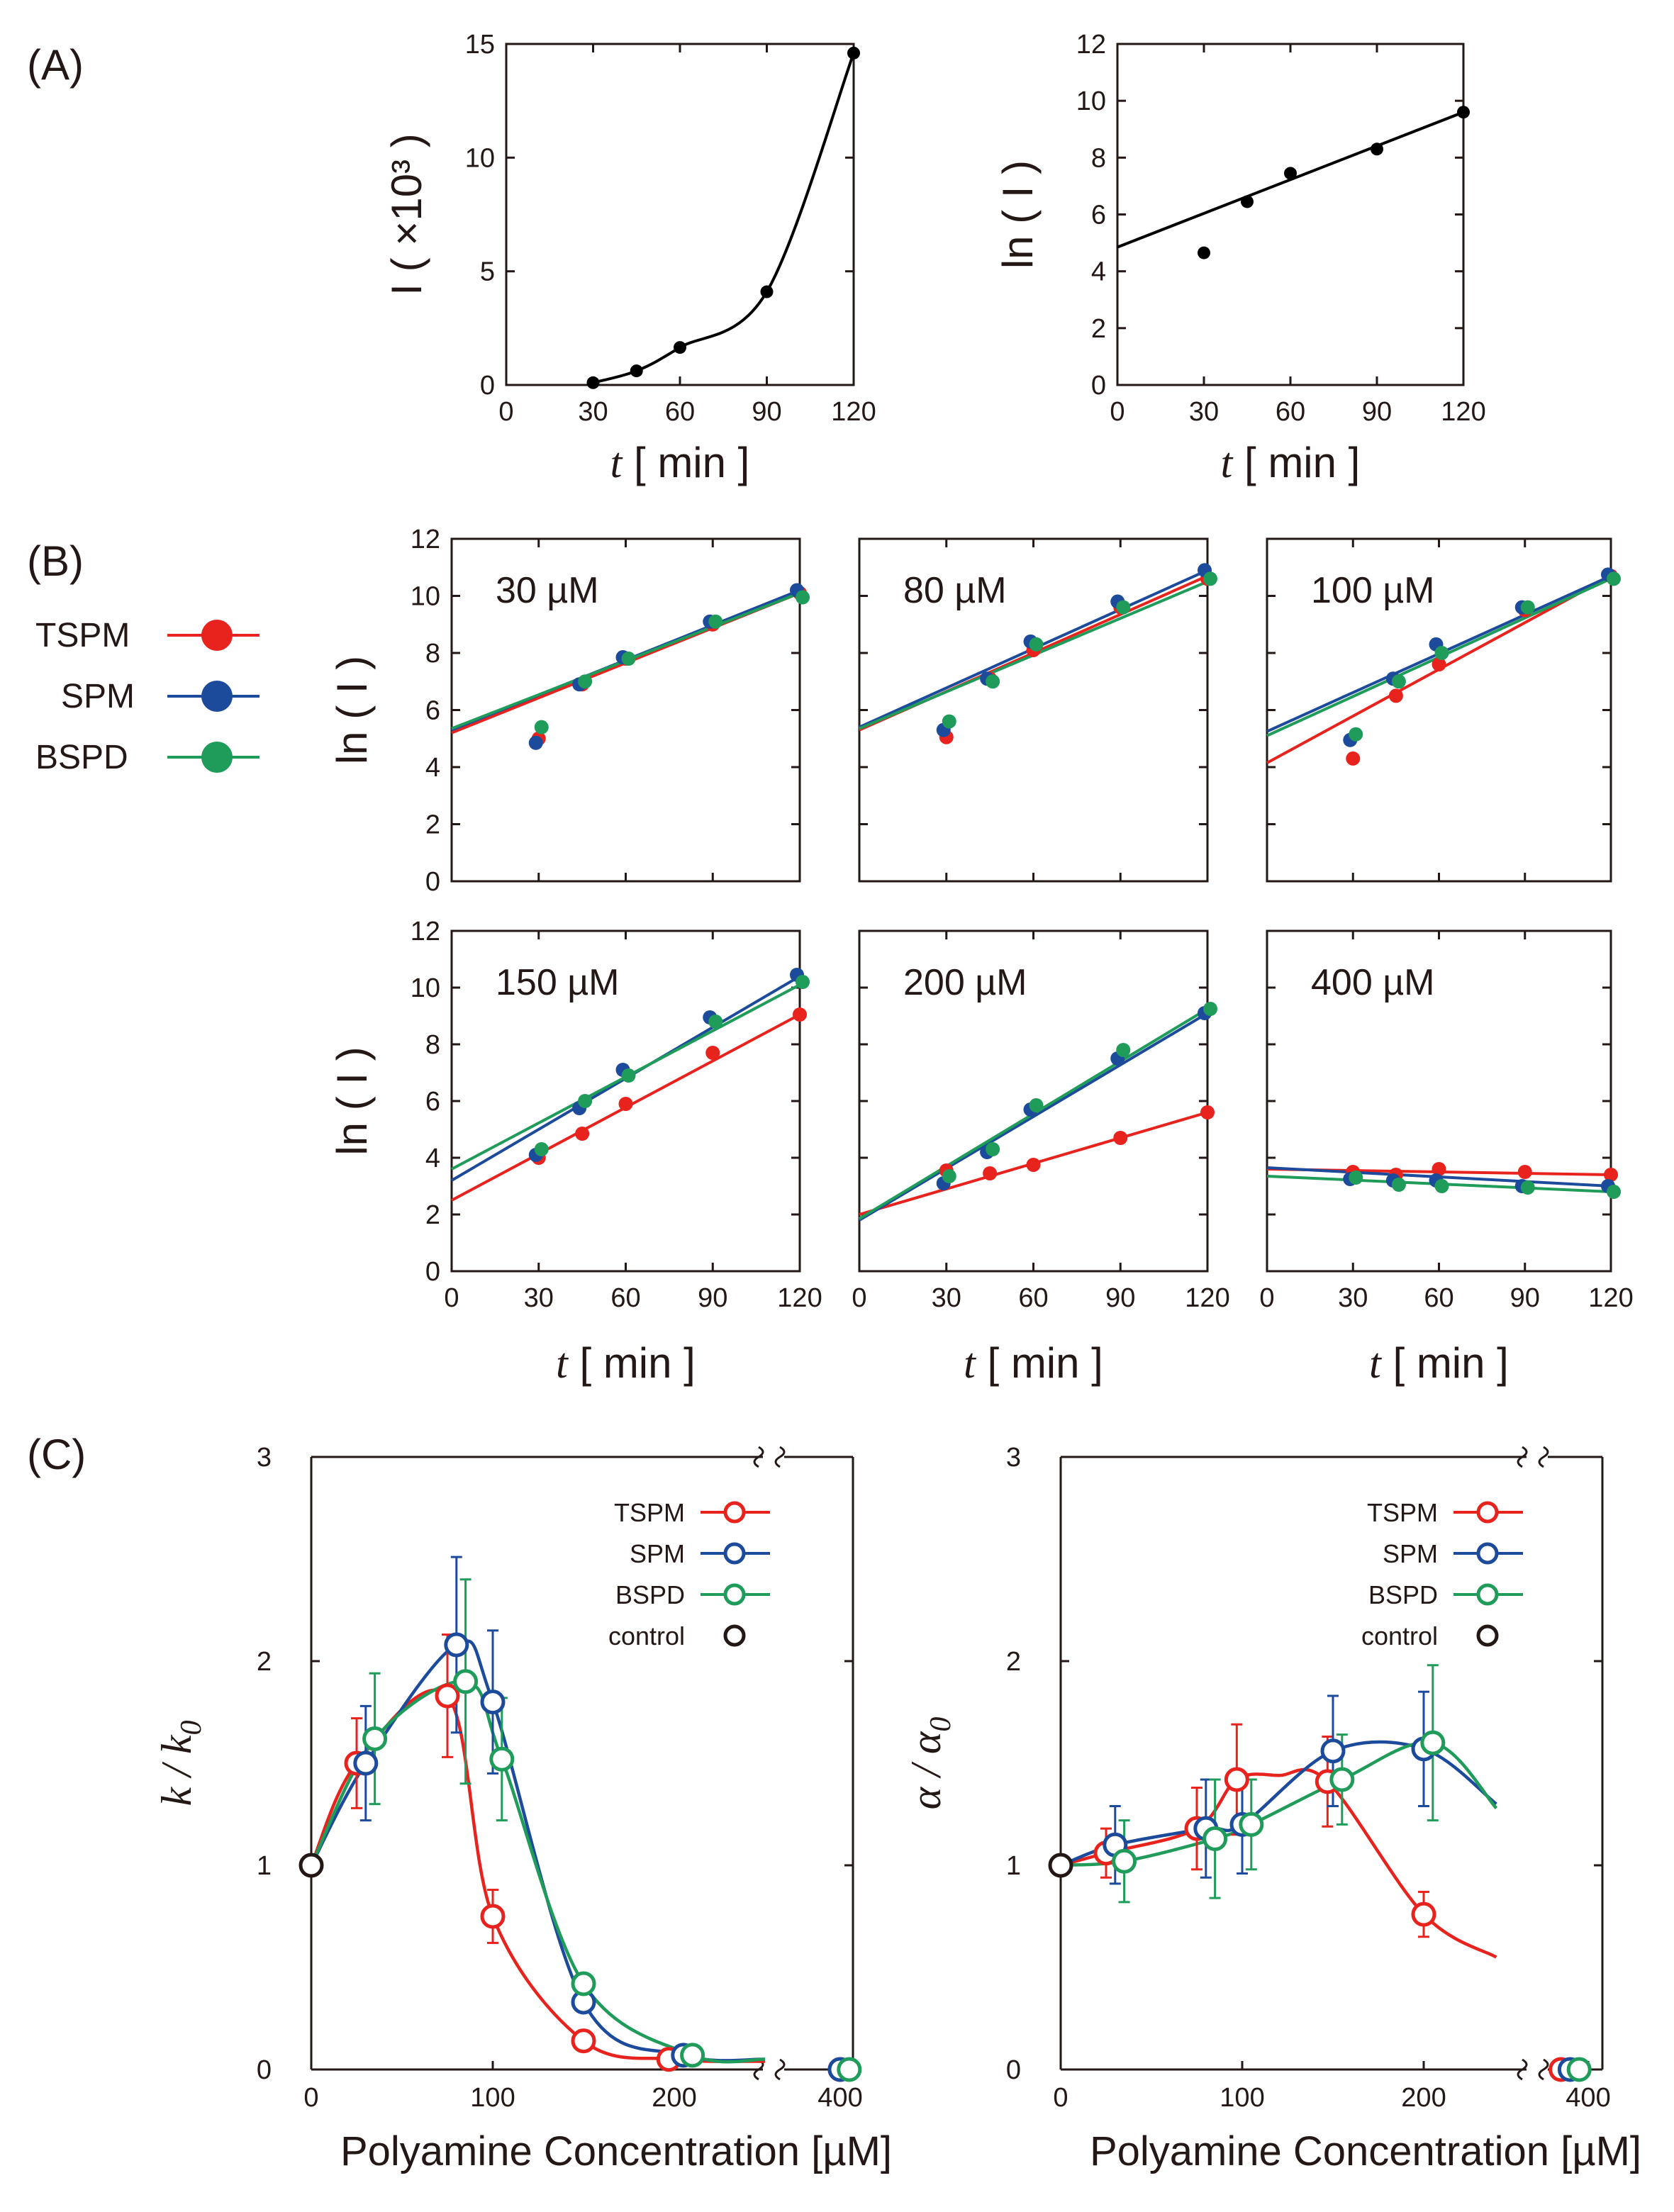 The height and width of the screenshot is (2212, 1674). Describe the element at coordinates (55, 561) in the screenshot. I see `panel-label-b: (B)` at that location.